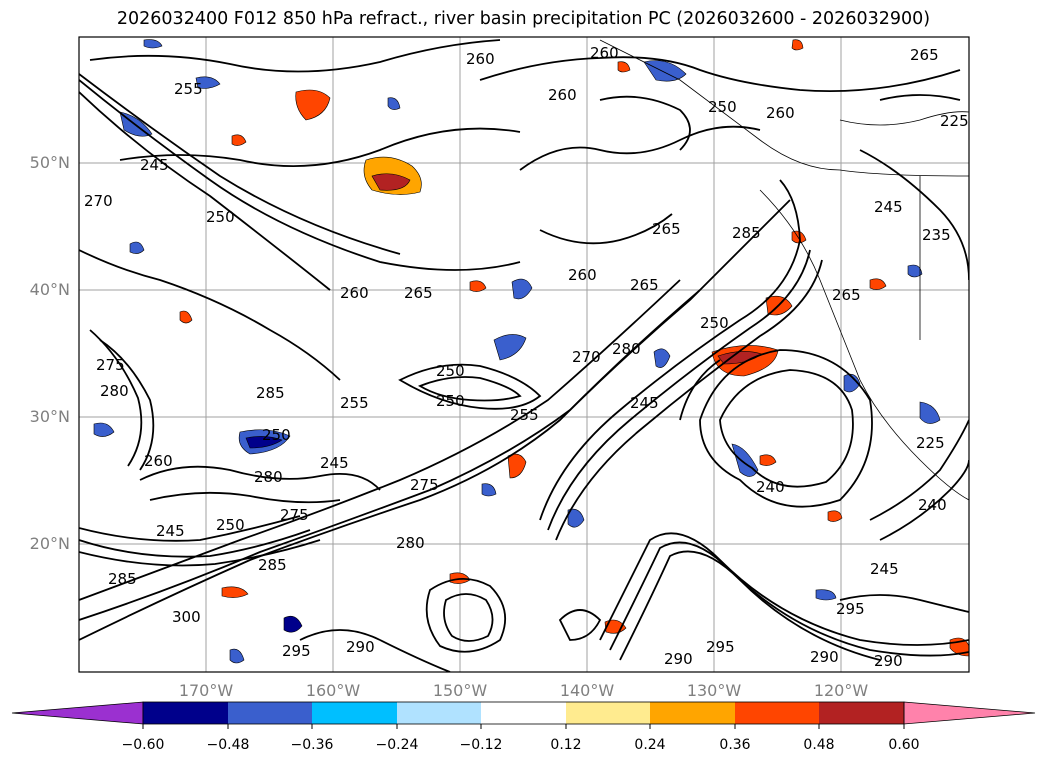 This screenshot has height=765, width=1047. Describe the element at coordinates (714, 690) in the screenshot. I see `lon-label: 130°W` at that location.